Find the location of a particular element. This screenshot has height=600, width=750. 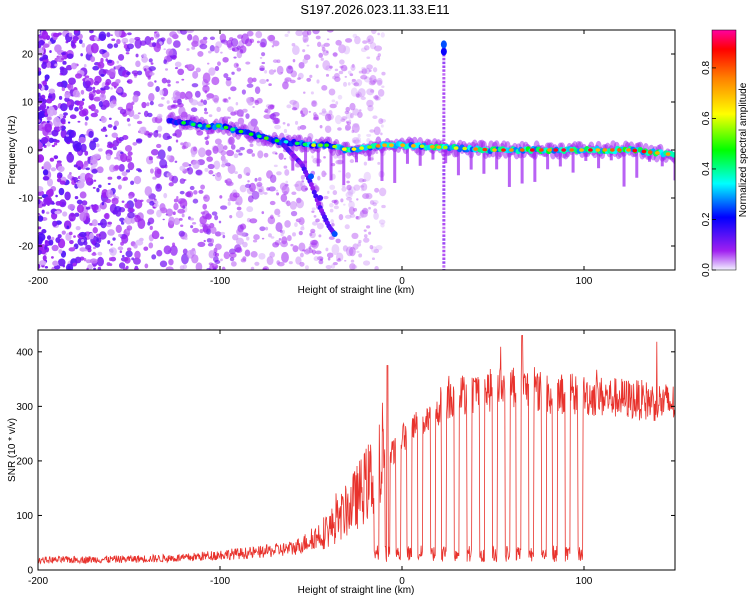

spectrogram-y-tick-label: -10 is located at coordinates (26, 199).